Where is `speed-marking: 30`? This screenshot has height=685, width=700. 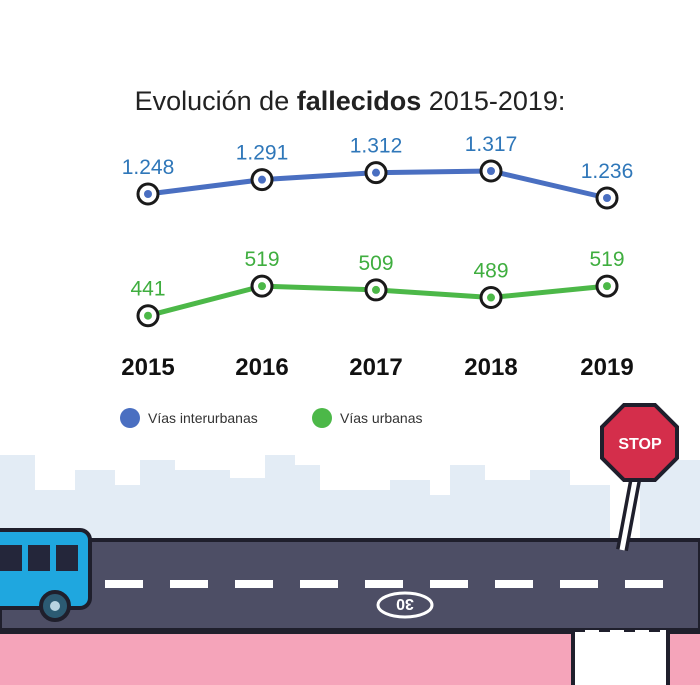 speed-marking: 30 is located at coordinates (405, 605).